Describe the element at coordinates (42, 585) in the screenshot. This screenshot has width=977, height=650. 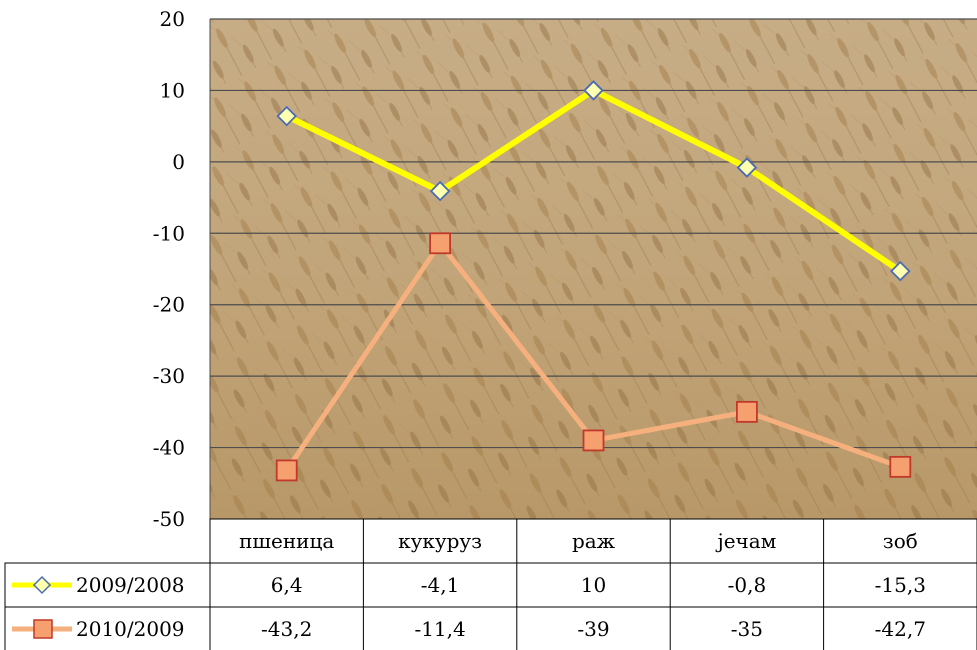
I see `legend-marker-diamond` at that location.